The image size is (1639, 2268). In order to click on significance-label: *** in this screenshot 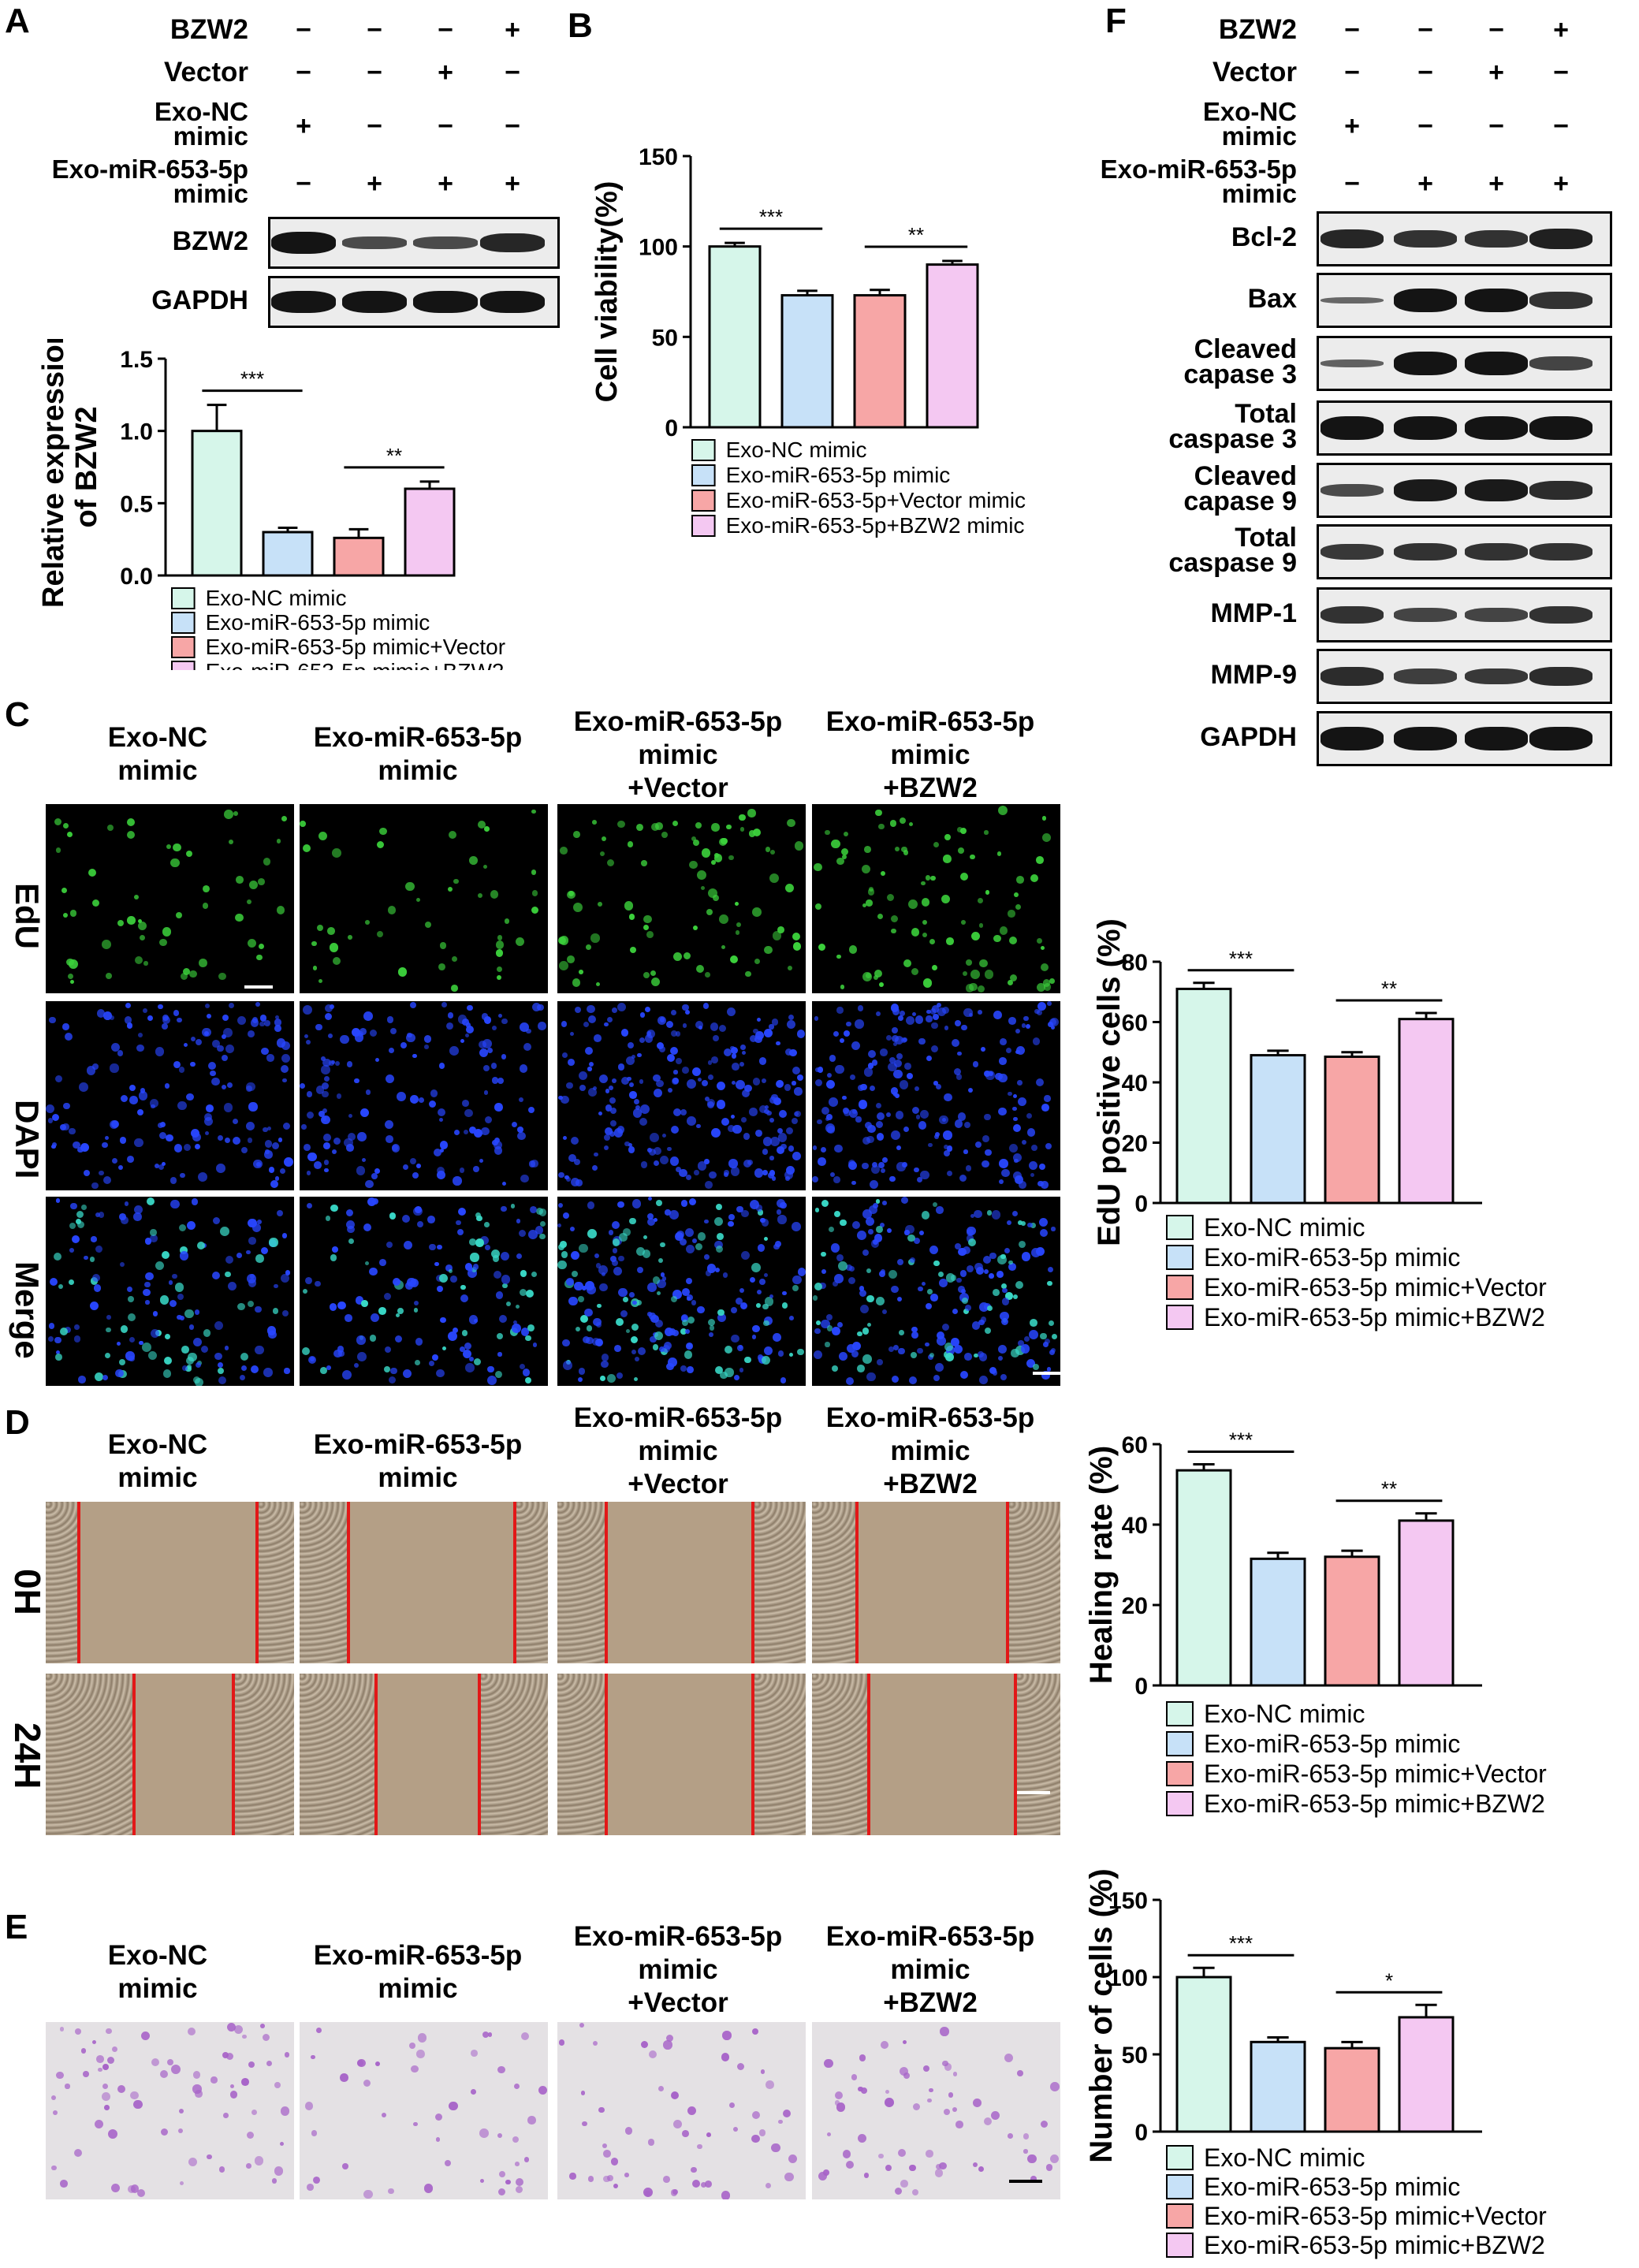, I will do `click(252, 379)`.